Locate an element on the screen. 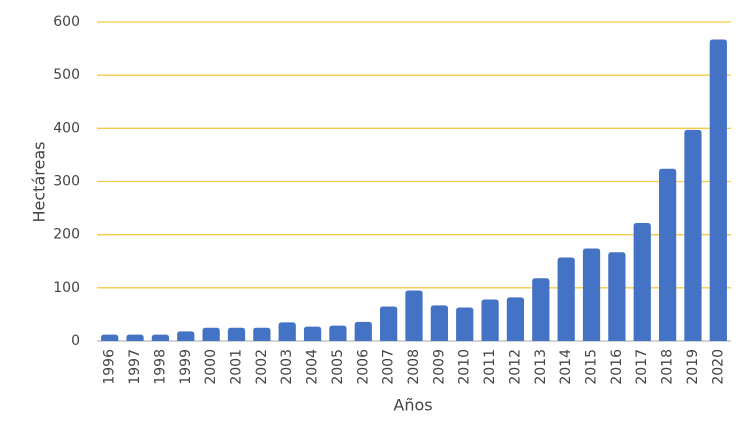 The height and width of the screenshot is (442, 753). x-tick-label: 2003 is located at coordinates (287, 367).